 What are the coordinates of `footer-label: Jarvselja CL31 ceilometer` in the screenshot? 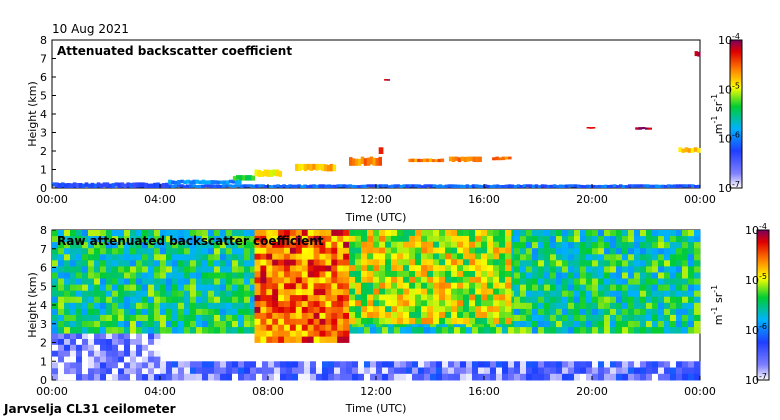 It's located at (89, 409).